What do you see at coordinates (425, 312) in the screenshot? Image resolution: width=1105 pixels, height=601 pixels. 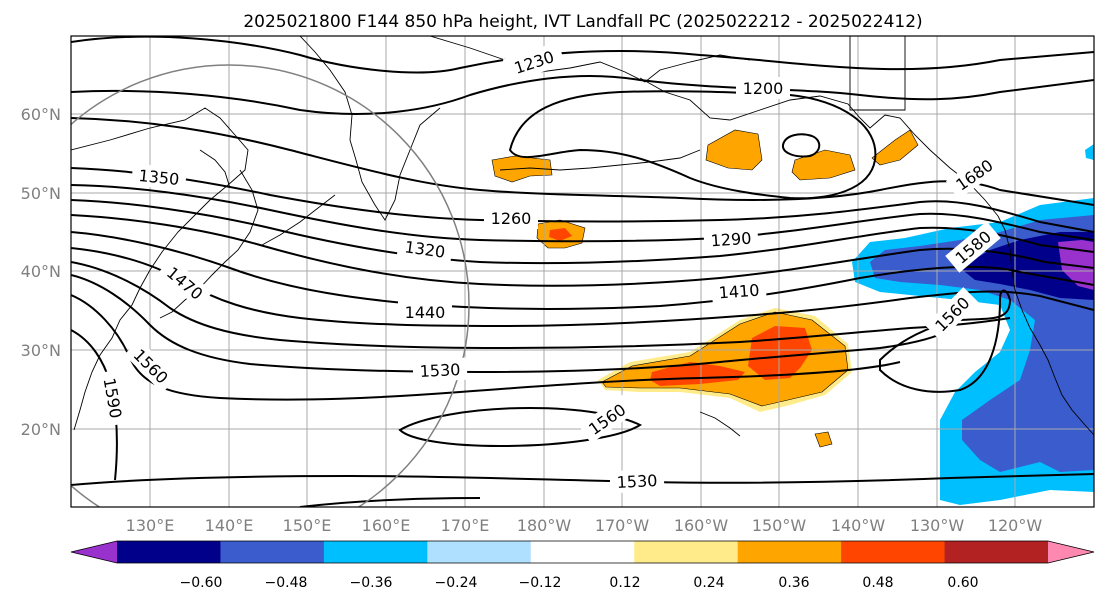 I see `contour-label: 1440` at bounding box center [425, 312].